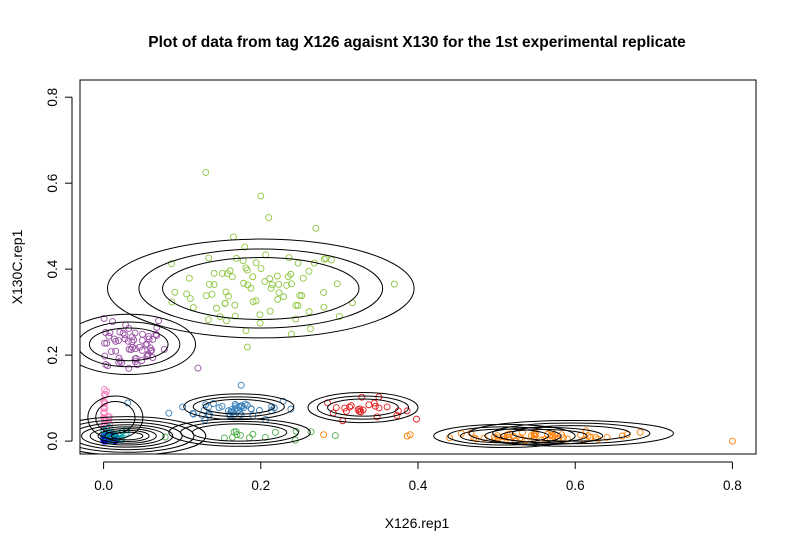  Describe the element at coordinates (418, 477) in the screenshot. I see `x-axis: 0.0 0.2 0.4 0.6 0.8` at that location.